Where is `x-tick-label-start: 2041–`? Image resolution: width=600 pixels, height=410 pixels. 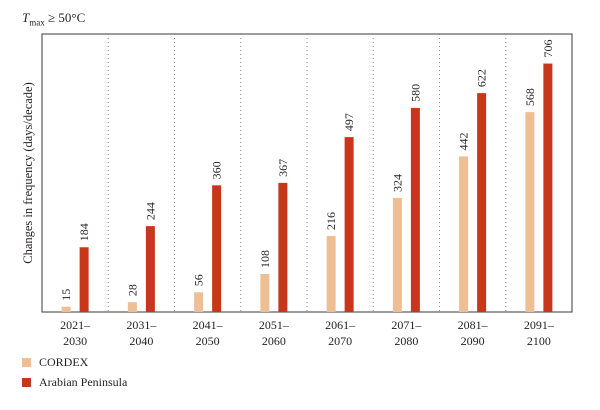
x-tick-label-start: 2041– is located at coordinates (208, 325).